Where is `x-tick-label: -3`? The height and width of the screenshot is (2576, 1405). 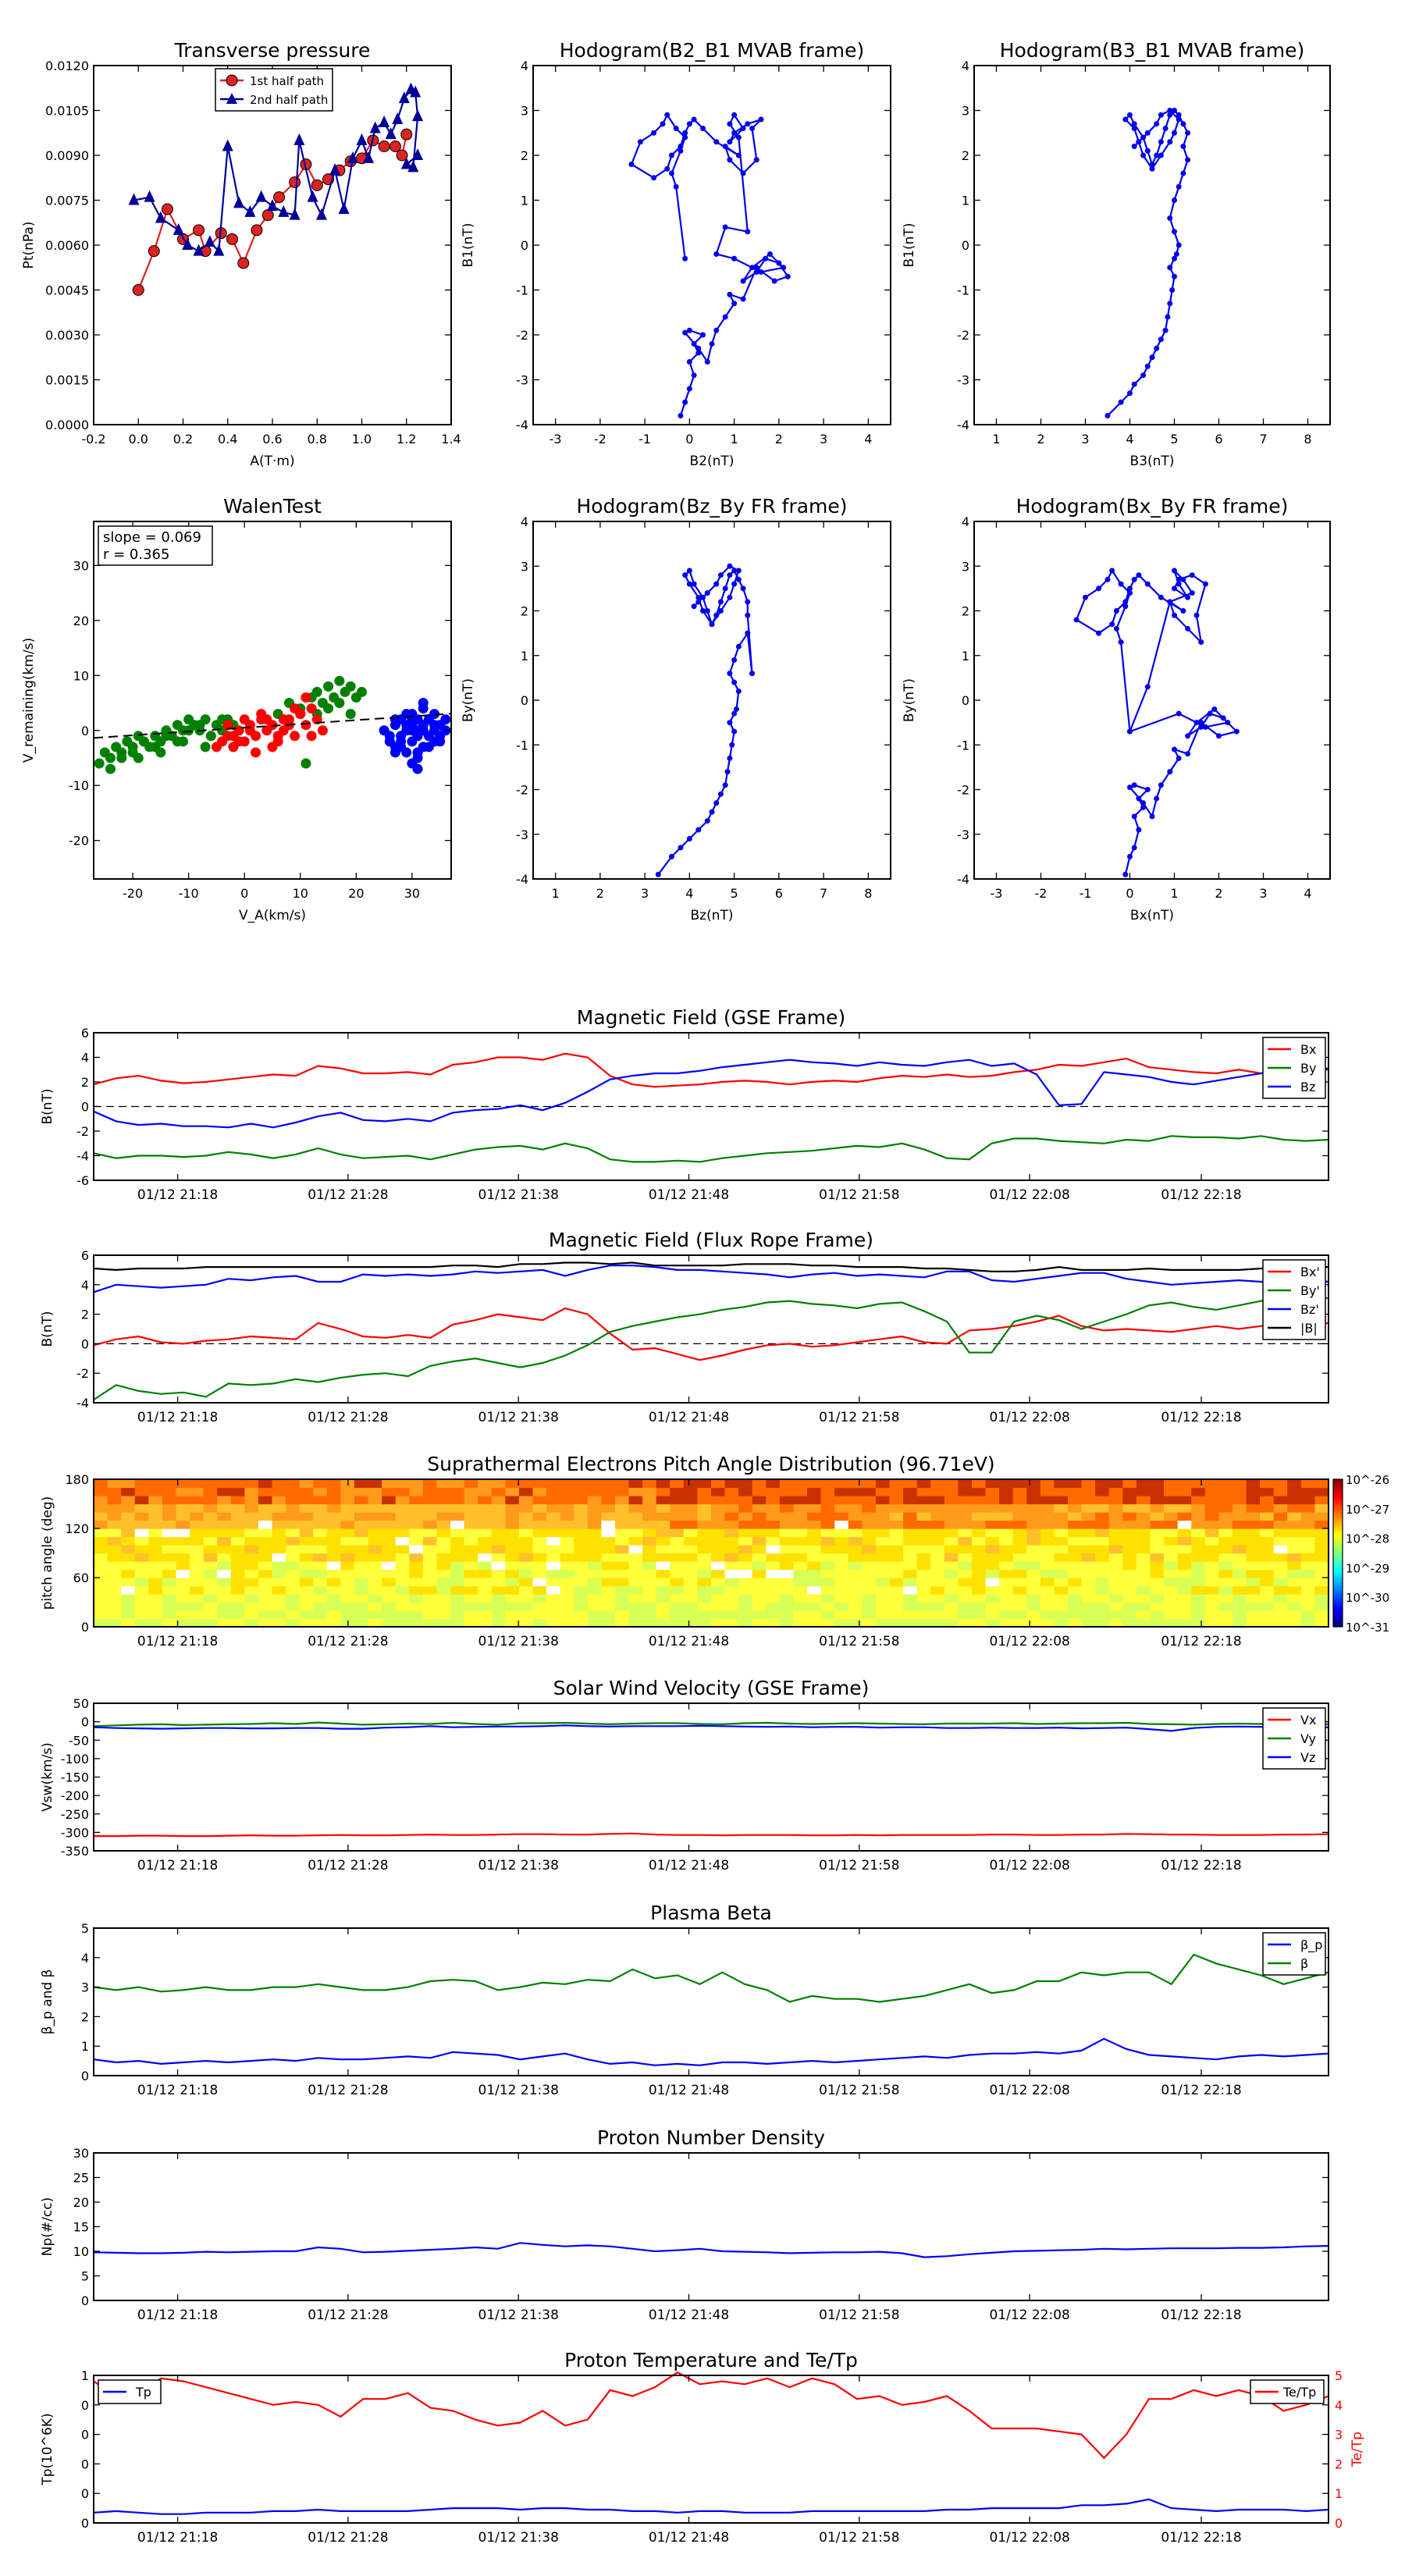
x-tick-label: -3 is located at coordinates (556, 439).